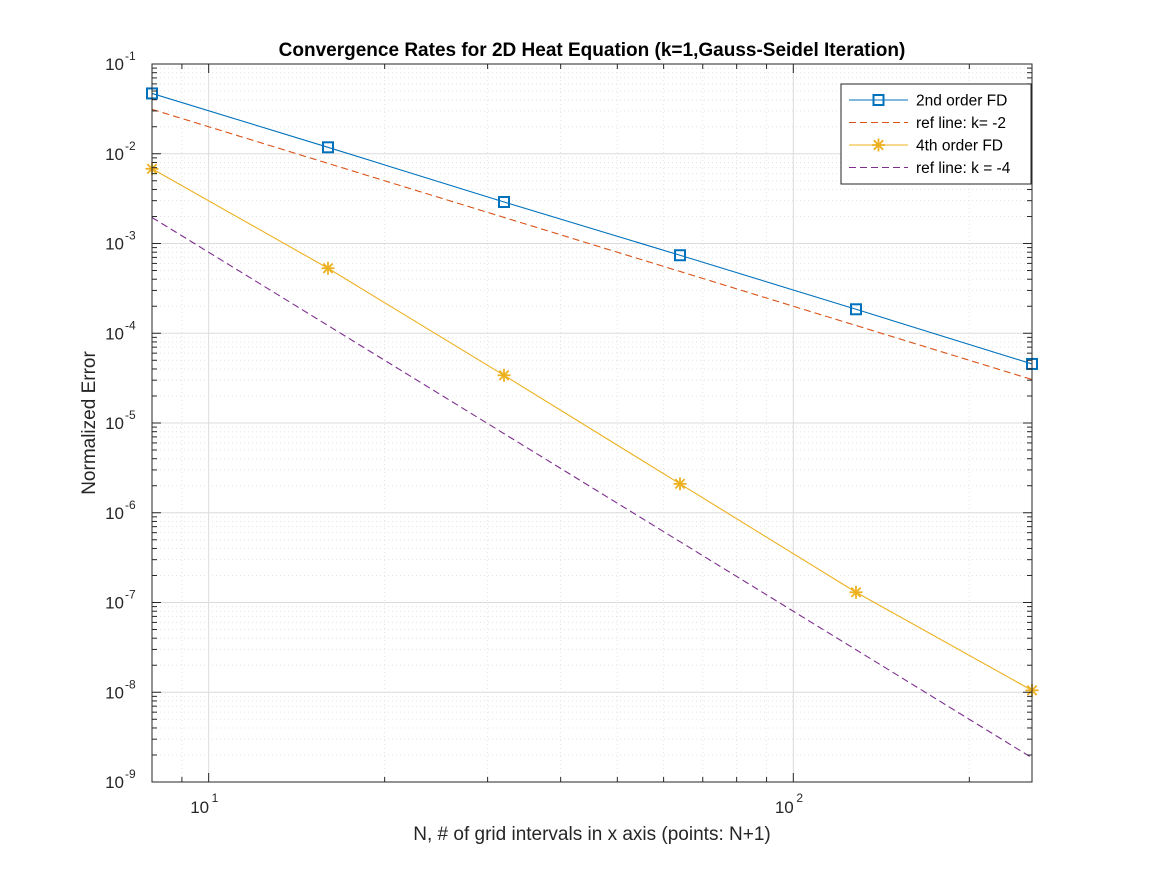 The width and height of the screenshot is (1167, 875). What do you see at coordinates (130, 595) in the screenshot?
I see `y-tick-exponent: -7` at bounding box center [130, 595].